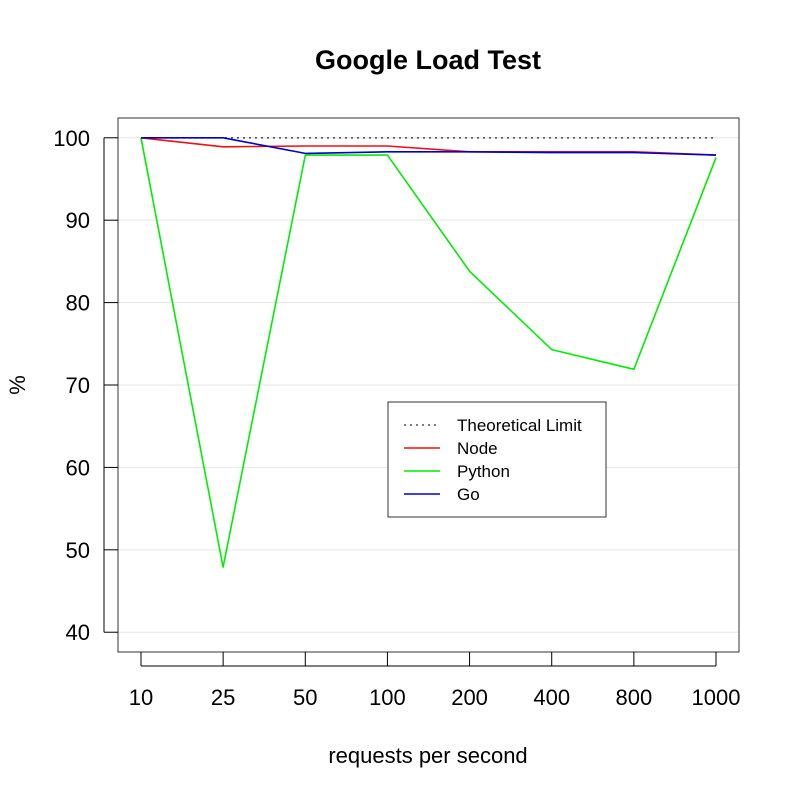  I want to click on y-axis: 40 50 60 70 80 90 100, so click(85, 385).